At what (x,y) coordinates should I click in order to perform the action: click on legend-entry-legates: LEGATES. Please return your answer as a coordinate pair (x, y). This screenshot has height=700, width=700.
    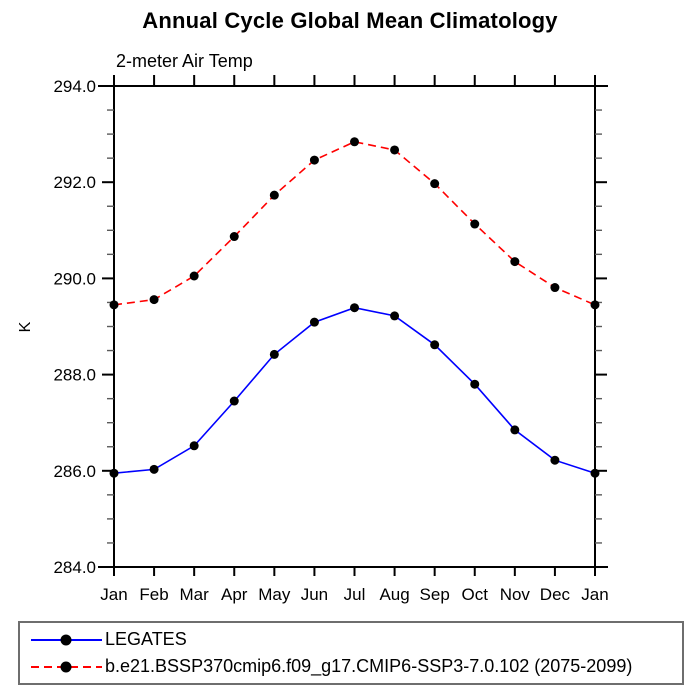
    Looking at the image, I should click on (351, 639).